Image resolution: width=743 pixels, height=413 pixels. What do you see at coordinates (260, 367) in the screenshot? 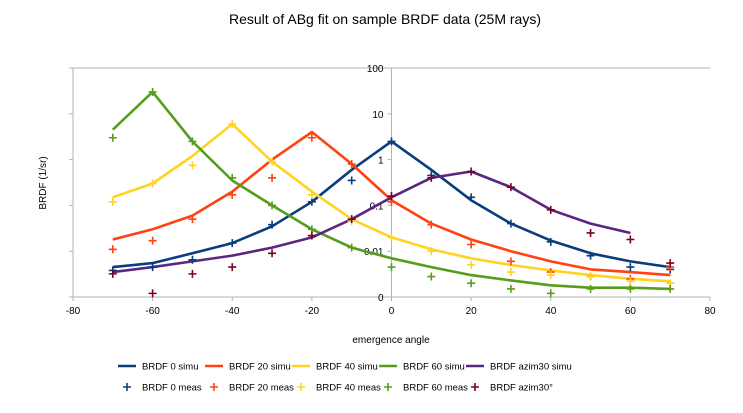
I see `legend-label: BRDF 20 simu` at bounding box center [260, 367].